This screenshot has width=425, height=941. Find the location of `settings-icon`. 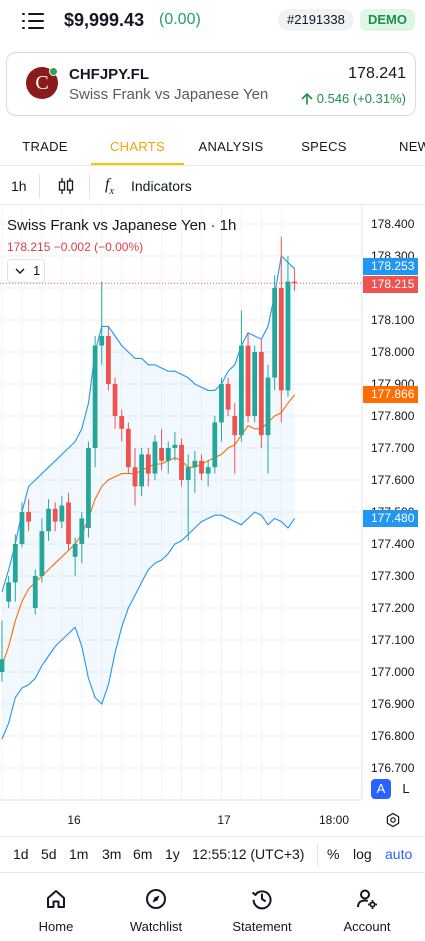

settings-icon is located at coordinates (393, 820).